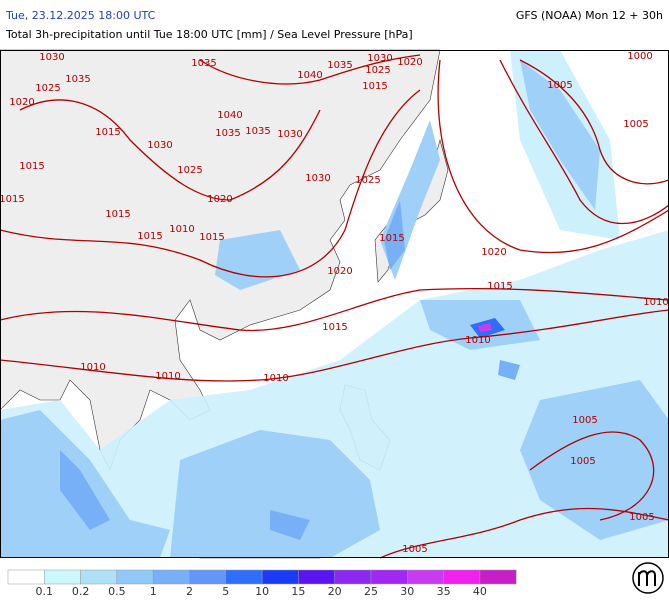  I want to click on legend-label: 20, so click(335, 591).